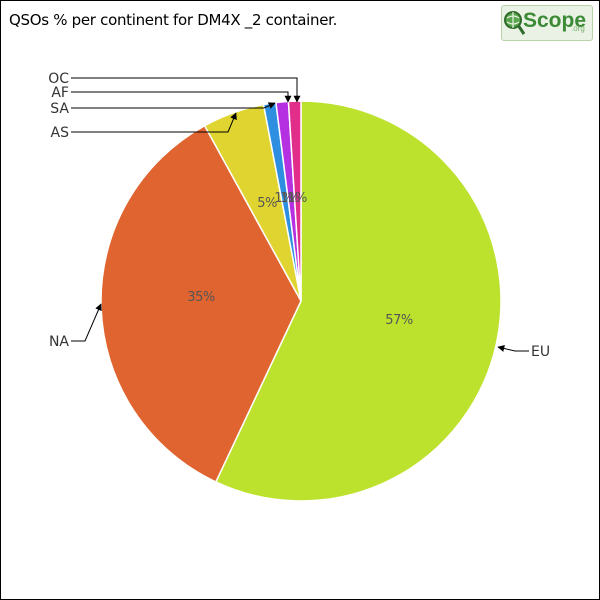 The height and width of the screenshot is (600, 600). Describe the element at coordinates (540, 352) in the screenshot. I see `continent-label-eu: EU` at that location.